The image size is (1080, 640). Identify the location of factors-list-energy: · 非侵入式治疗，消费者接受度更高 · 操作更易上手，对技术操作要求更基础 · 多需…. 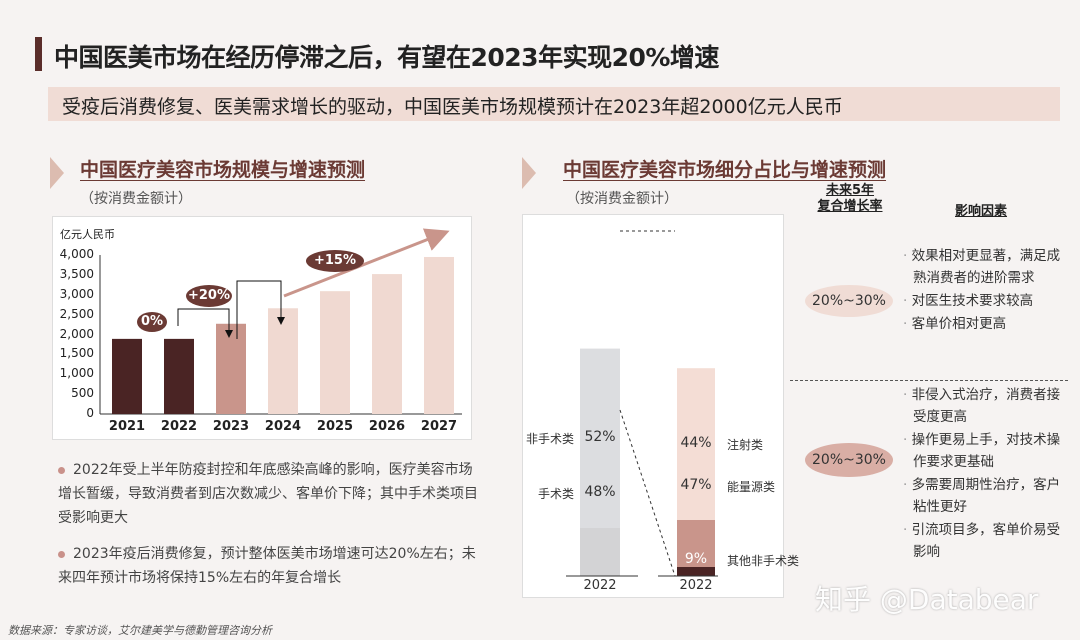
(987, 474).